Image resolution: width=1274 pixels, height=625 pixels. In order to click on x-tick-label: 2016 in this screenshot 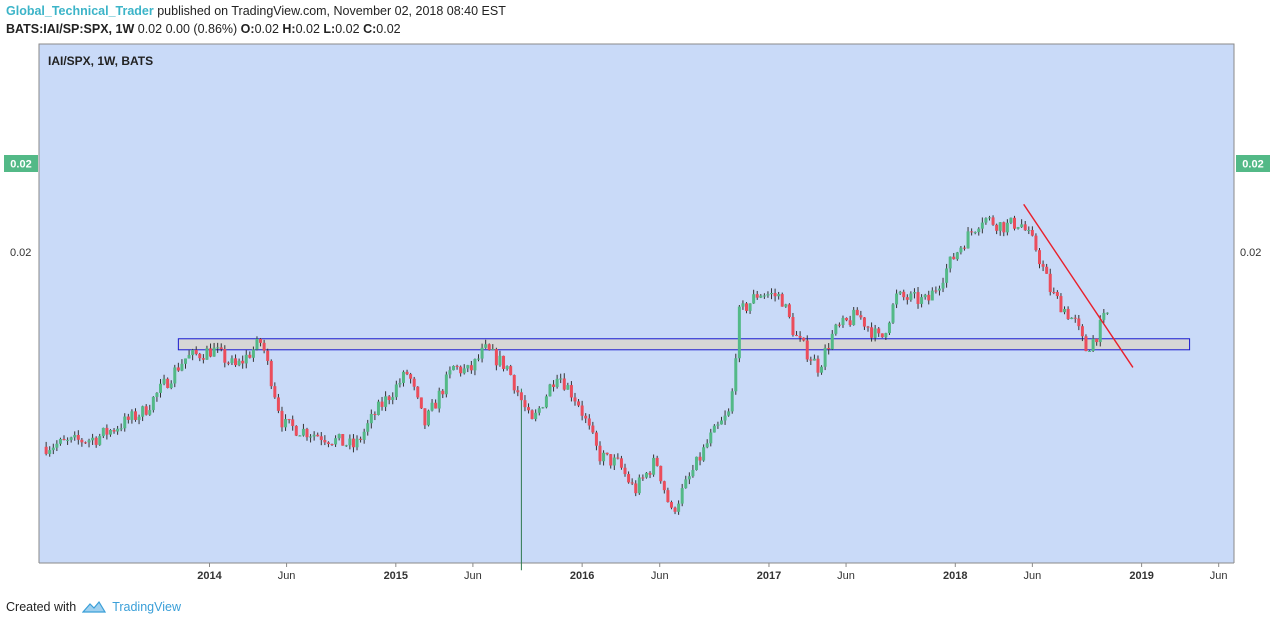, I will do `click(582, 576)`.